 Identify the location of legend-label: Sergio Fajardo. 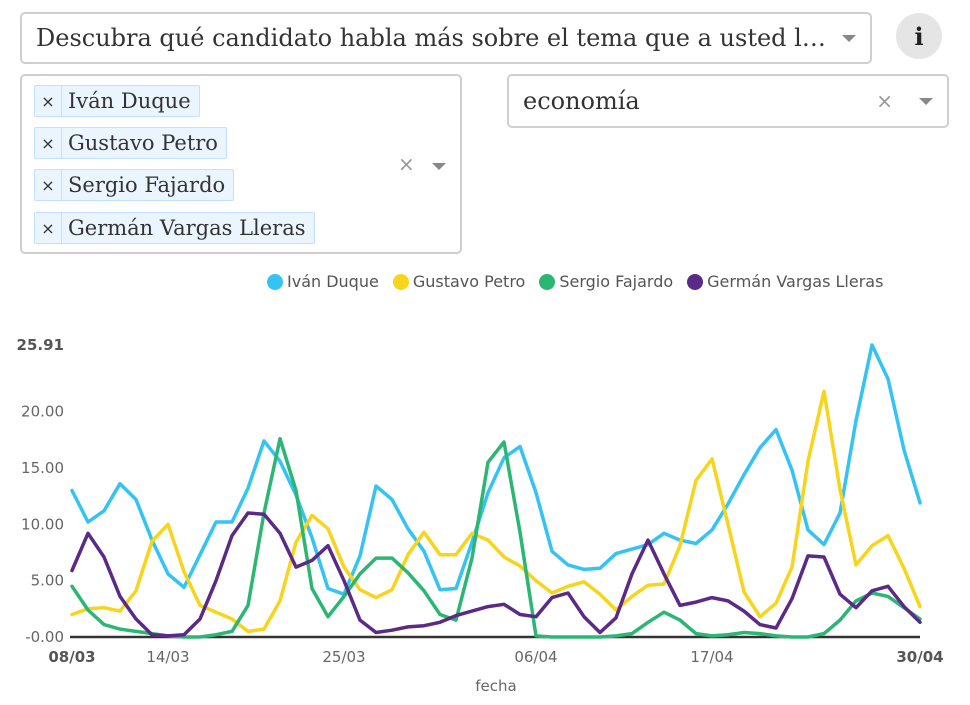
(616, 281).